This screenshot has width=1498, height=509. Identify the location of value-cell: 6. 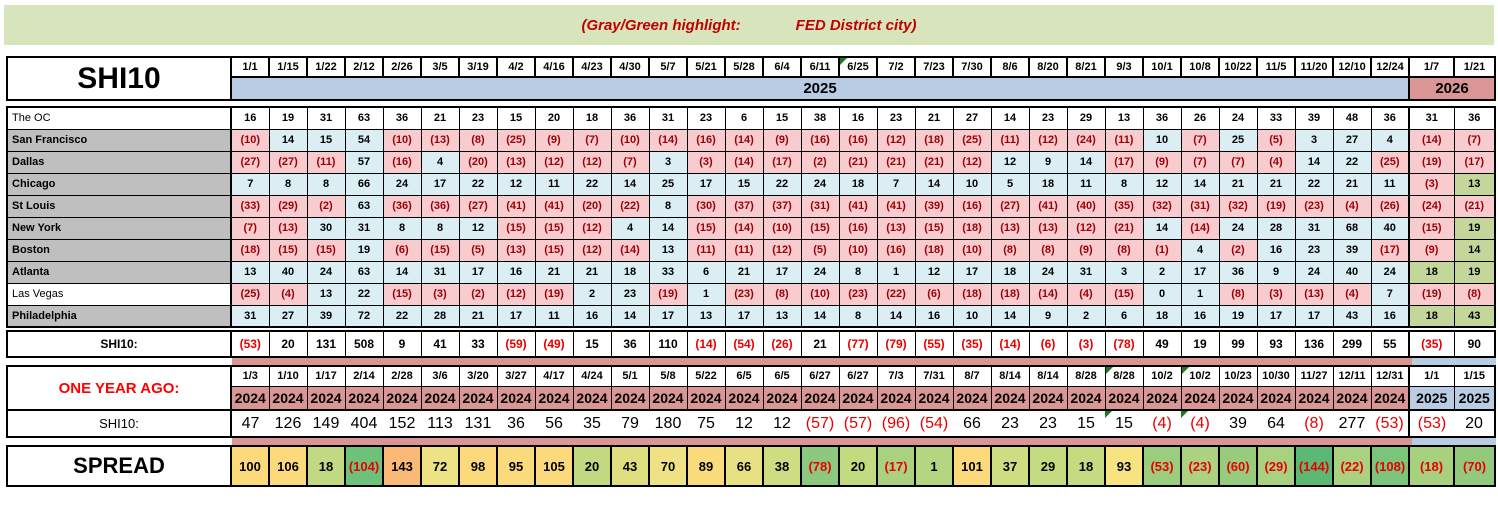
(1124, 316).